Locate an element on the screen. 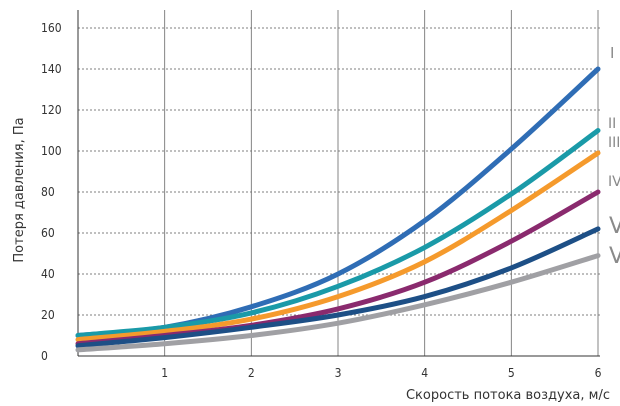  y-tick-label: 120 is located at coordinates (51, 110).